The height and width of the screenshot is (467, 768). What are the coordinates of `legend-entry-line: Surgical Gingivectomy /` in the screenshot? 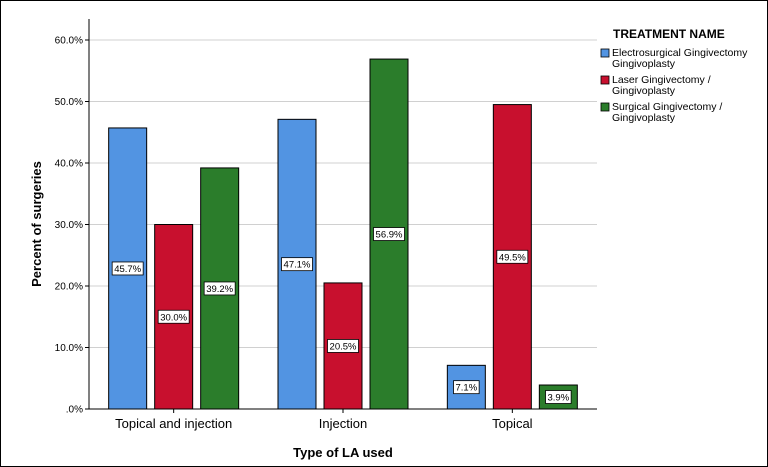 It's located at (667, 107).